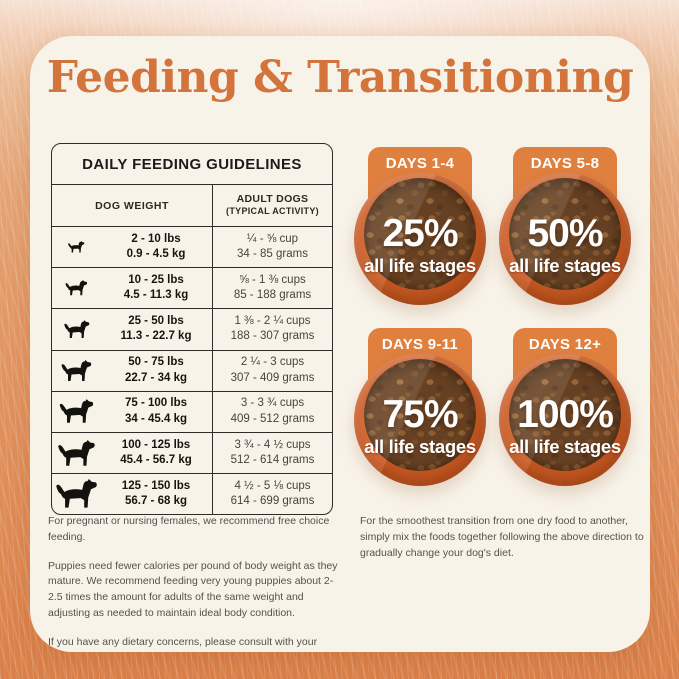 The height and width of the screenshot is (679, 679). What do you see at coordinates (272, 199) in the screenshot?
I see `adult-dogs-label: ADULT DOGS` at bounding box center [272, 199].